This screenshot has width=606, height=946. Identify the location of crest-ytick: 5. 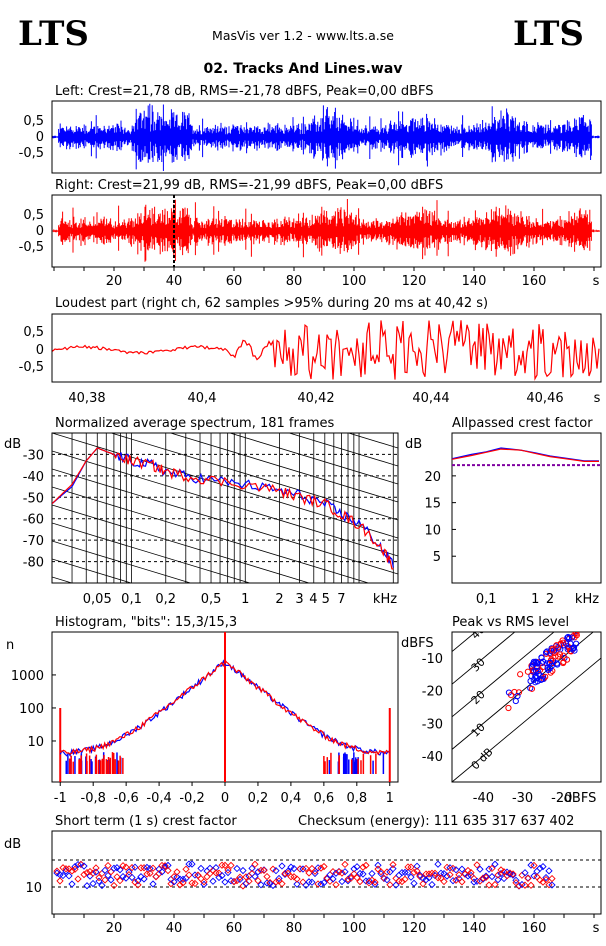
(437, 557).